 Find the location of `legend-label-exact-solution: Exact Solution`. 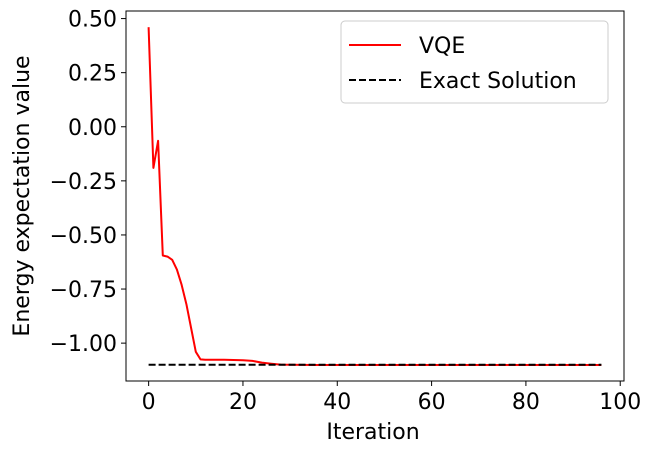

legend-label-exact-solution: Exact Solution is located at coordinates (498, 81).